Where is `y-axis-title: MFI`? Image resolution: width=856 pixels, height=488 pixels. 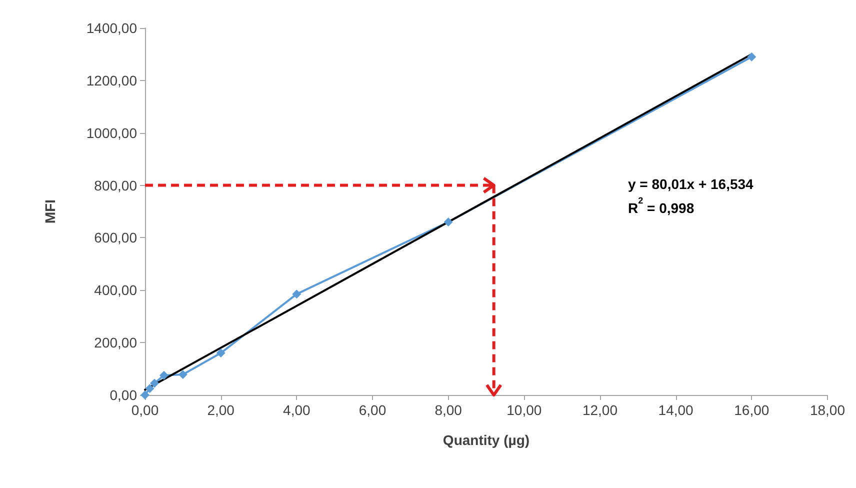 y-axis-title: MFI is located at coordinates (50, 211).